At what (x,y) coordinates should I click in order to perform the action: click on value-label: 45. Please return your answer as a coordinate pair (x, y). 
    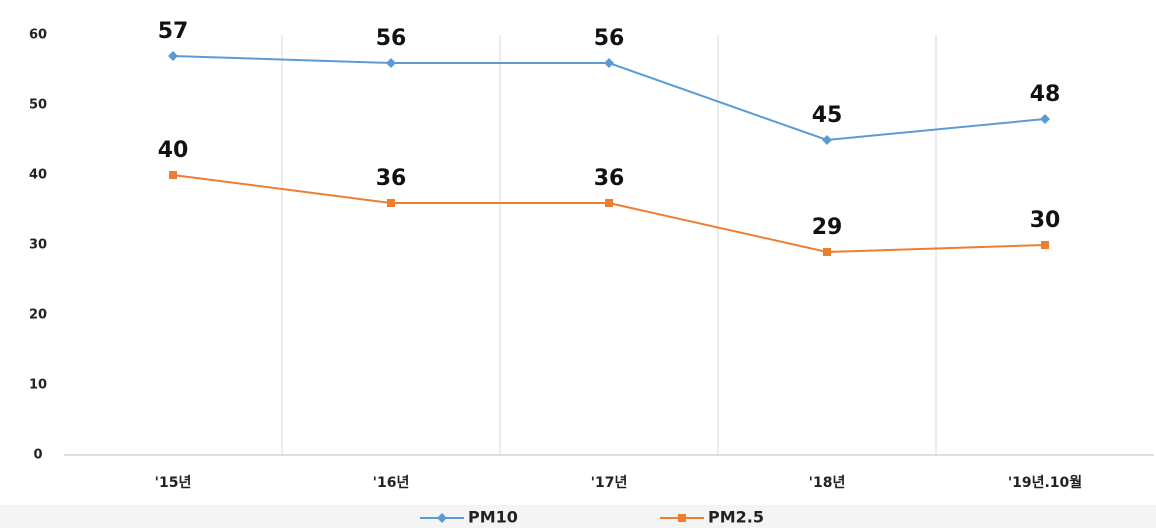
    Looking at the image, I should click on (827, 115).